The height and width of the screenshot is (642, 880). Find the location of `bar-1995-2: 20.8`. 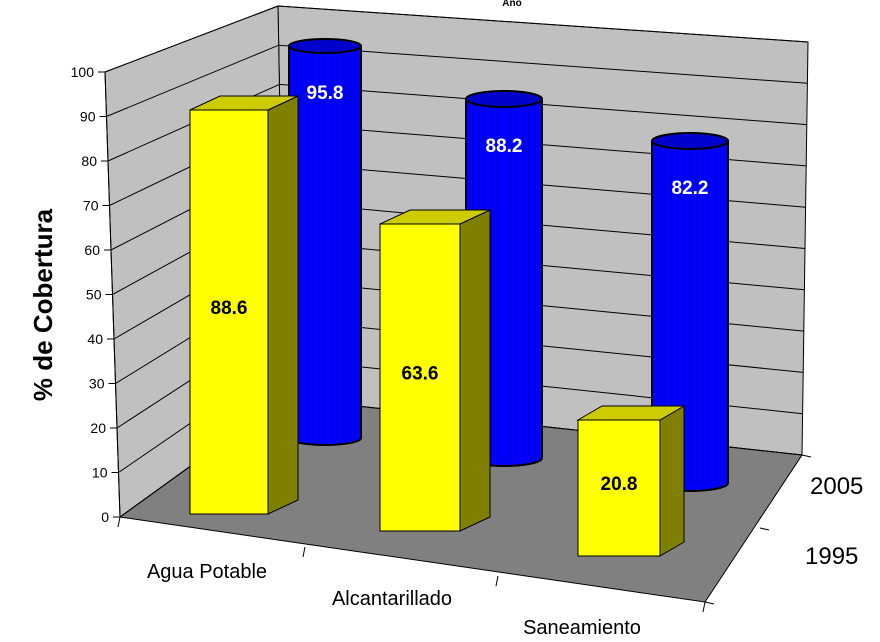

bar-1995-2: 20.8 is located at coordinates (631, 481).